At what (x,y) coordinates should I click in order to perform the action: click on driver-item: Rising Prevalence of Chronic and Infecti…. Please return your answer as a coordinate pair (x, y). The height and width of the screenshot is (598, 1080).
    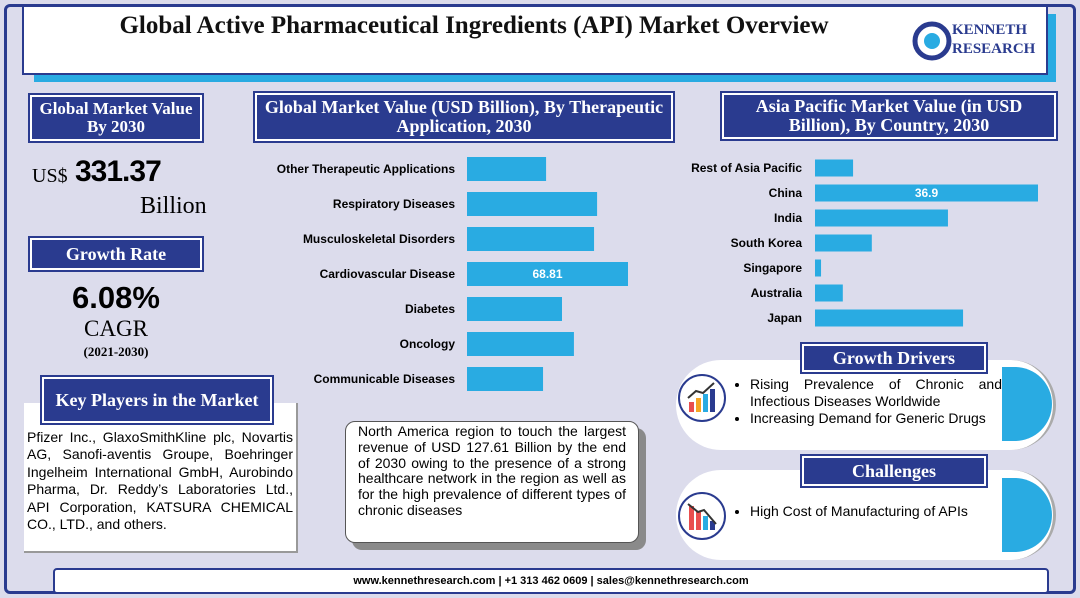
    Looking at the image, I should click on (876, 393).